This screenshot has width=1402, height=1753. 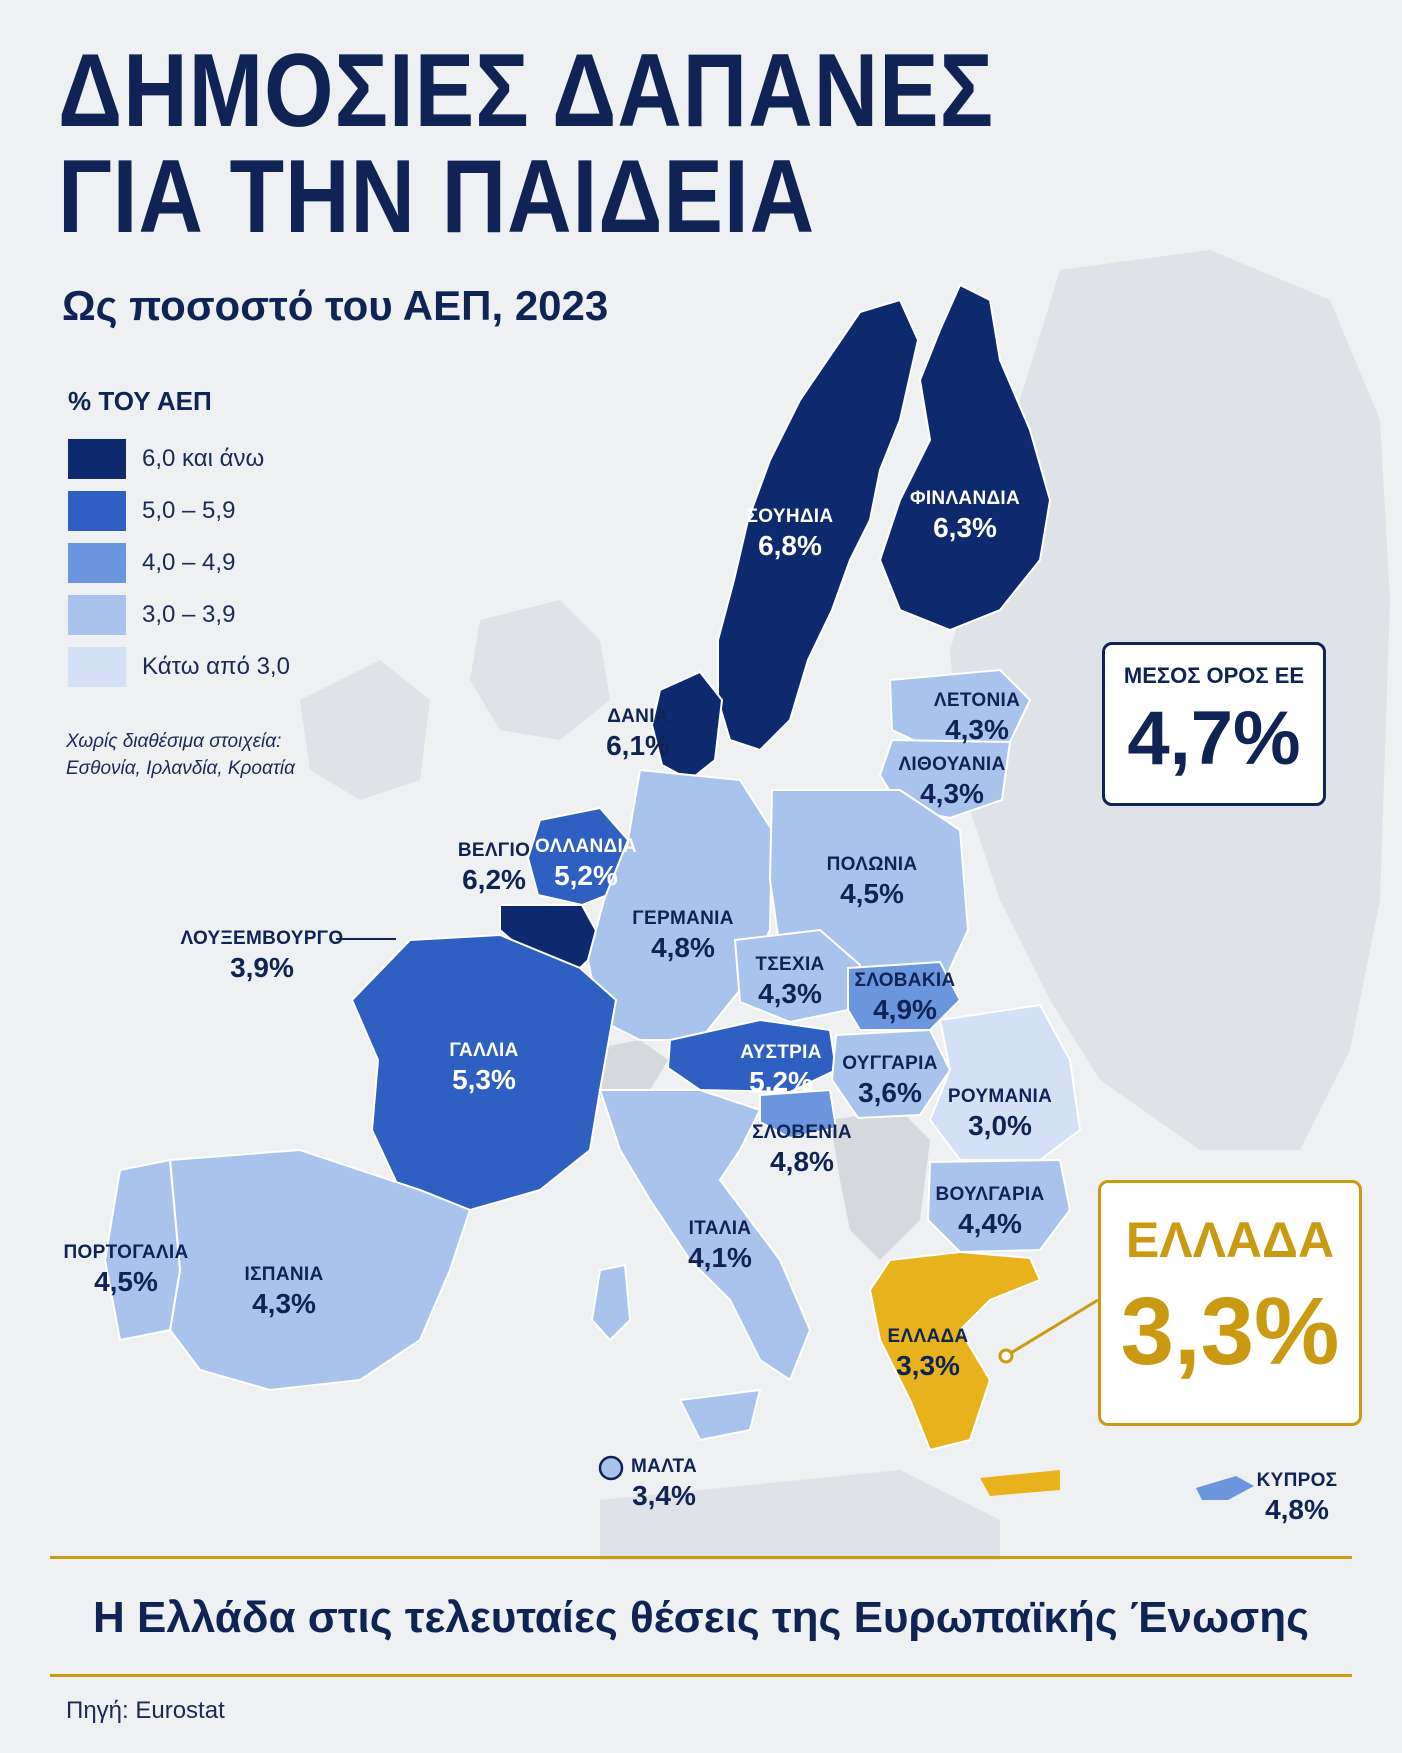 I want to click on greece-highlight-box: ΕΛΛΑΔΑ 3,3%, so click(x=1230, y=1303).